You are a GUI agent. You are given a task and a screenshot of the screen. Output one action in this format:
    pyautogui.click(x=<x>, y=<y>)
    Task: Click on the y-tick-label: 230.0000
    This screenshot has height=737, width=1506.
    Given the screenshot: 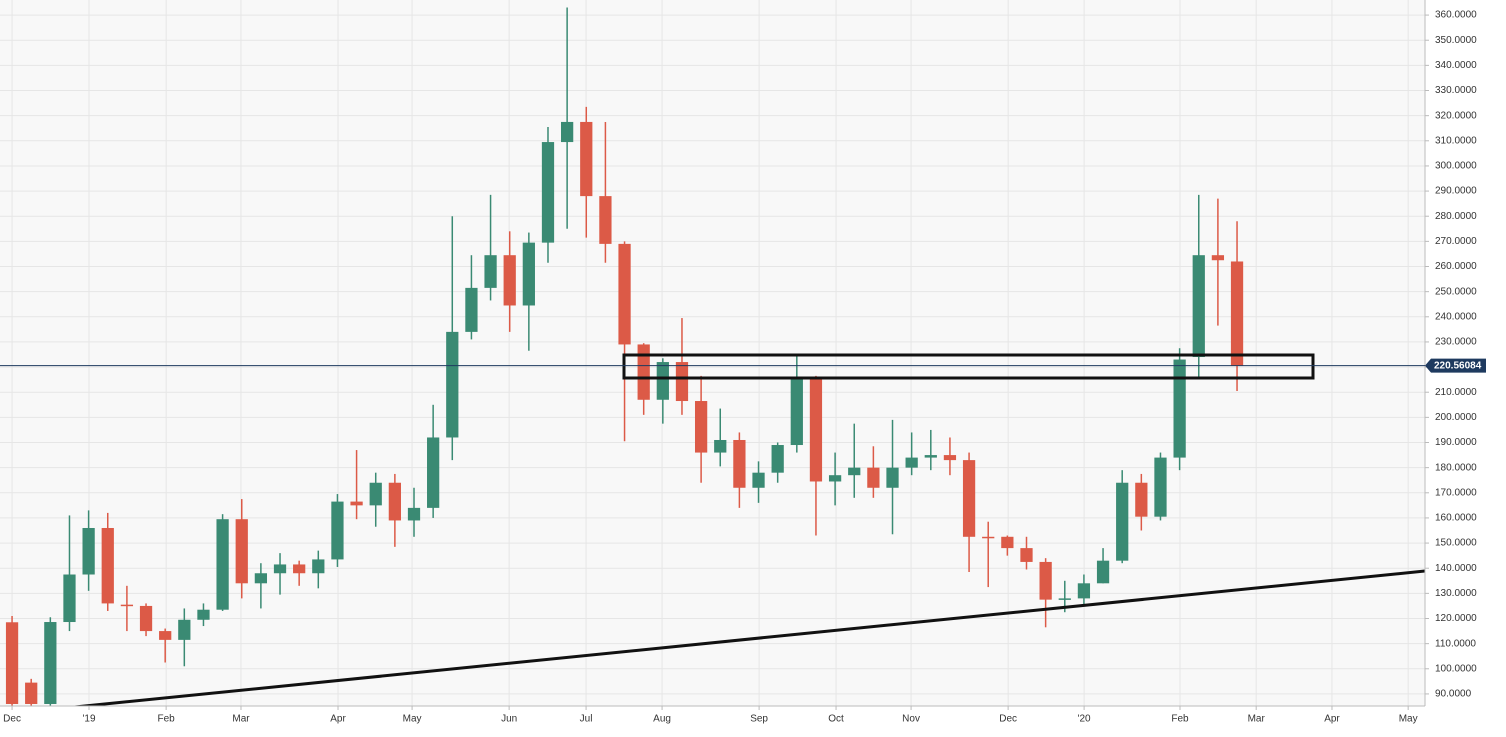 What is the action you would take?
    pyautogui.click(x=1456, y=342)
    